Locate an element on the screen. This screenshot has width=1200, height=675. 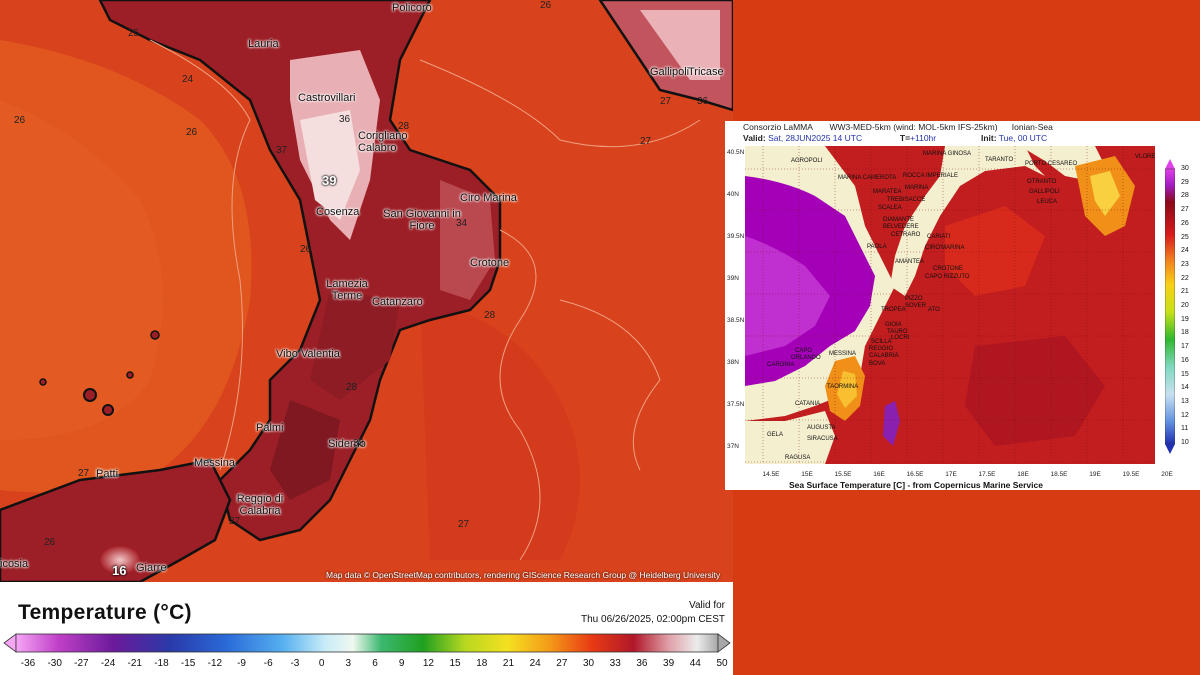
city-label: Catanzaro is located at coordinates (397, 302).